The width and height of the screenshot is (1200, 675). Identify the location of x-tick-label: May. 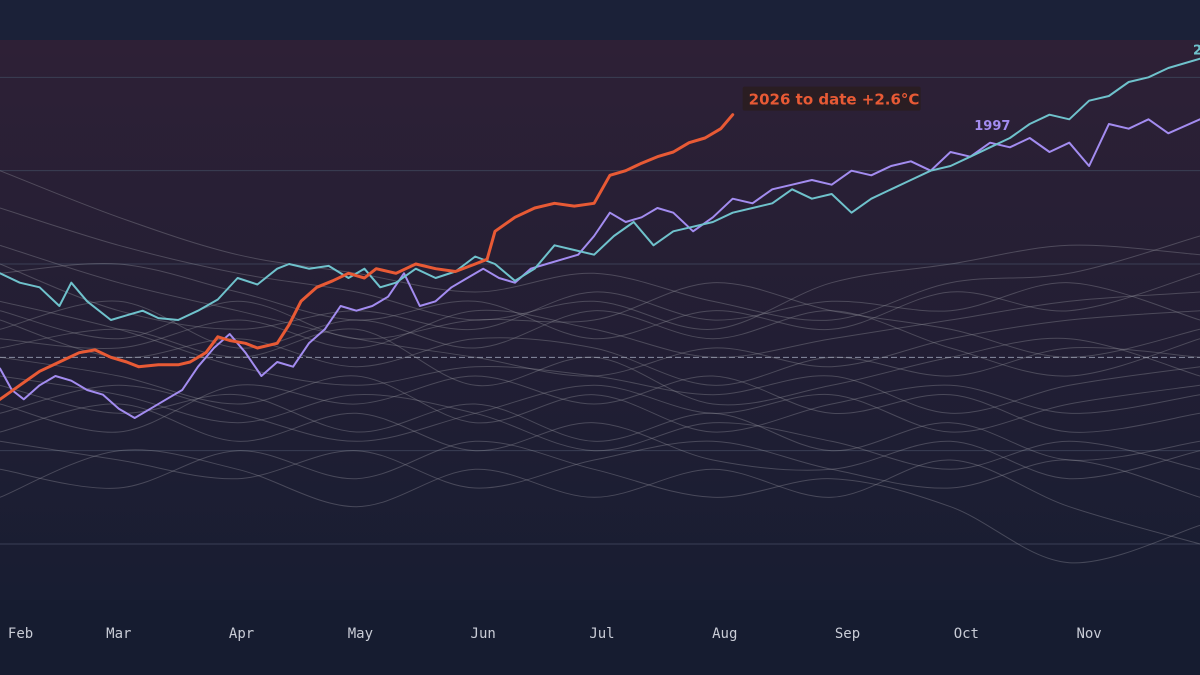
(360, 634).